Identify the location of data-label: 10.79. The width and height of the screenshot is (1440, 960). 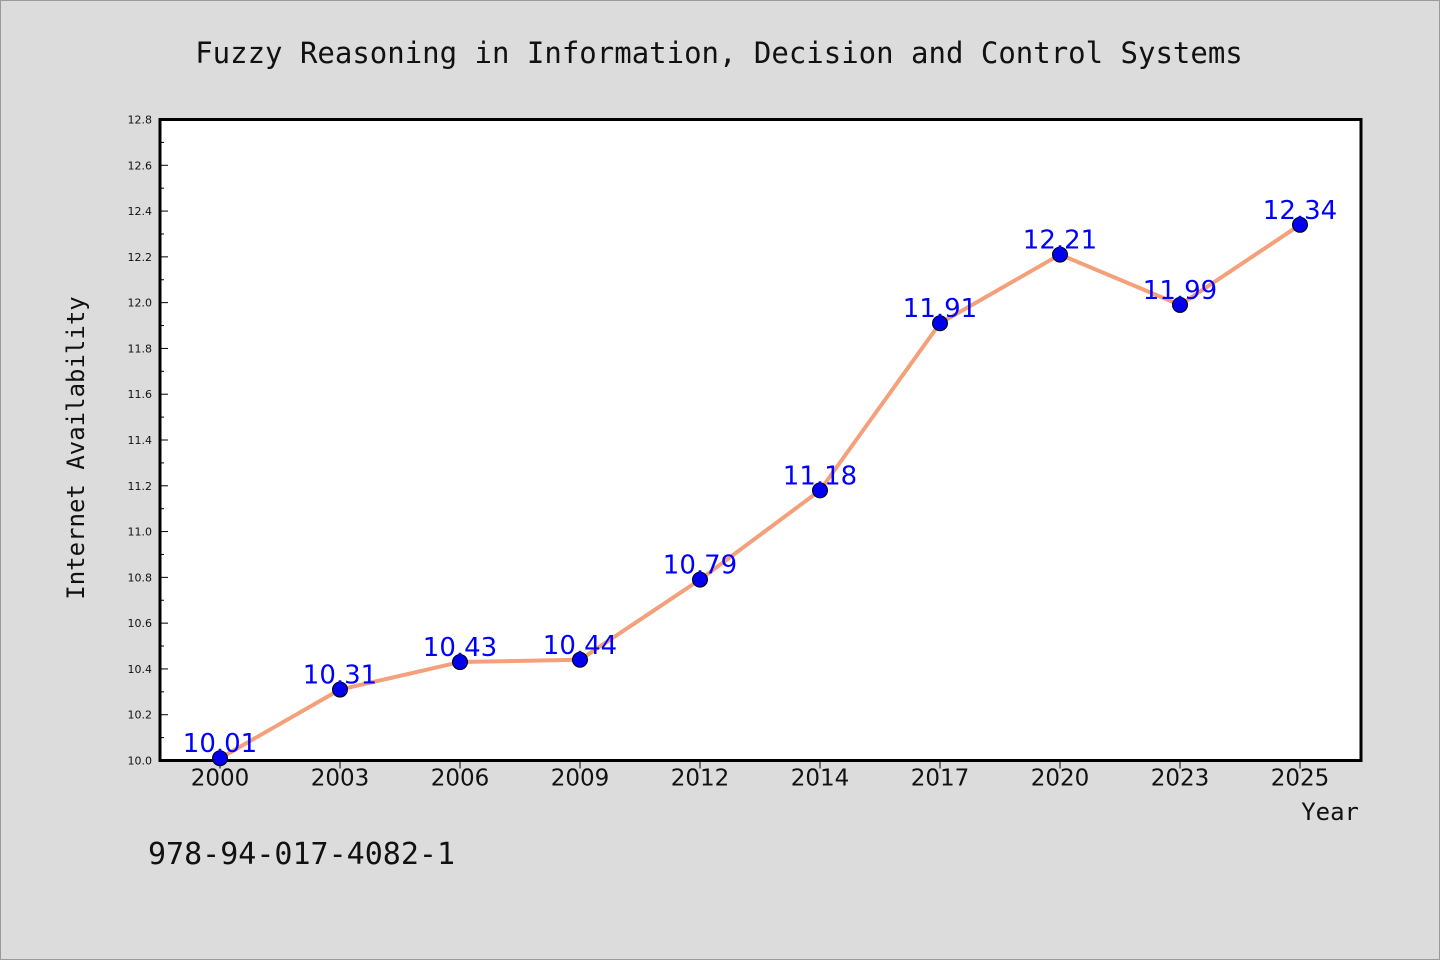
(700, 566).